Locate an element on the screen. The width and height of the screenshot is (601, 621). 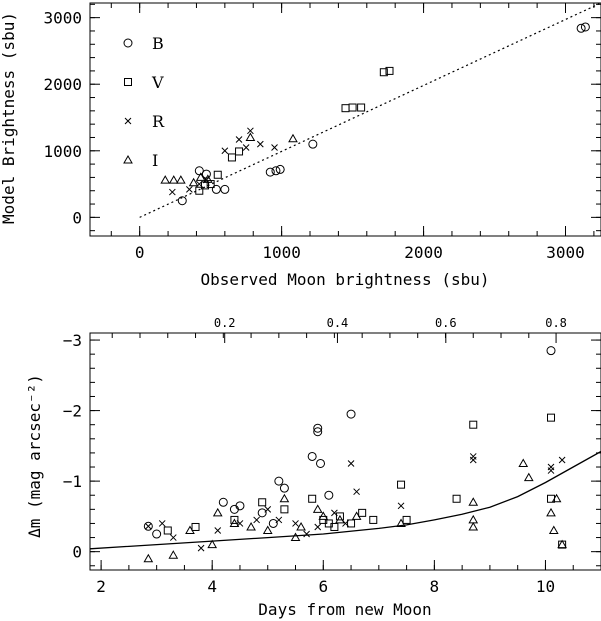
legend-label-b: B is located at coordinates (158, 43).